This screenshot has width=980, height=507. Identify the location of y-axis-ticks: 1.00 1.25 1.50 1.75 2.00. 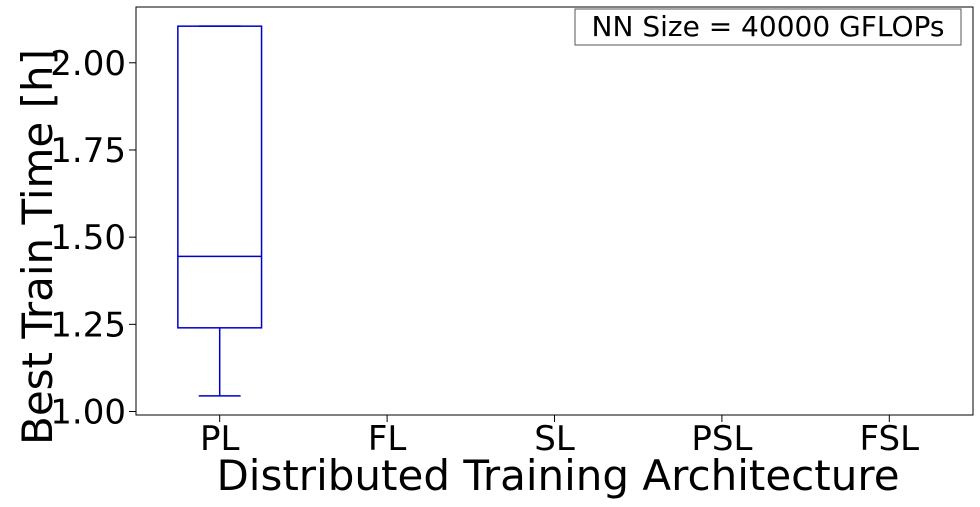
(93, 238).